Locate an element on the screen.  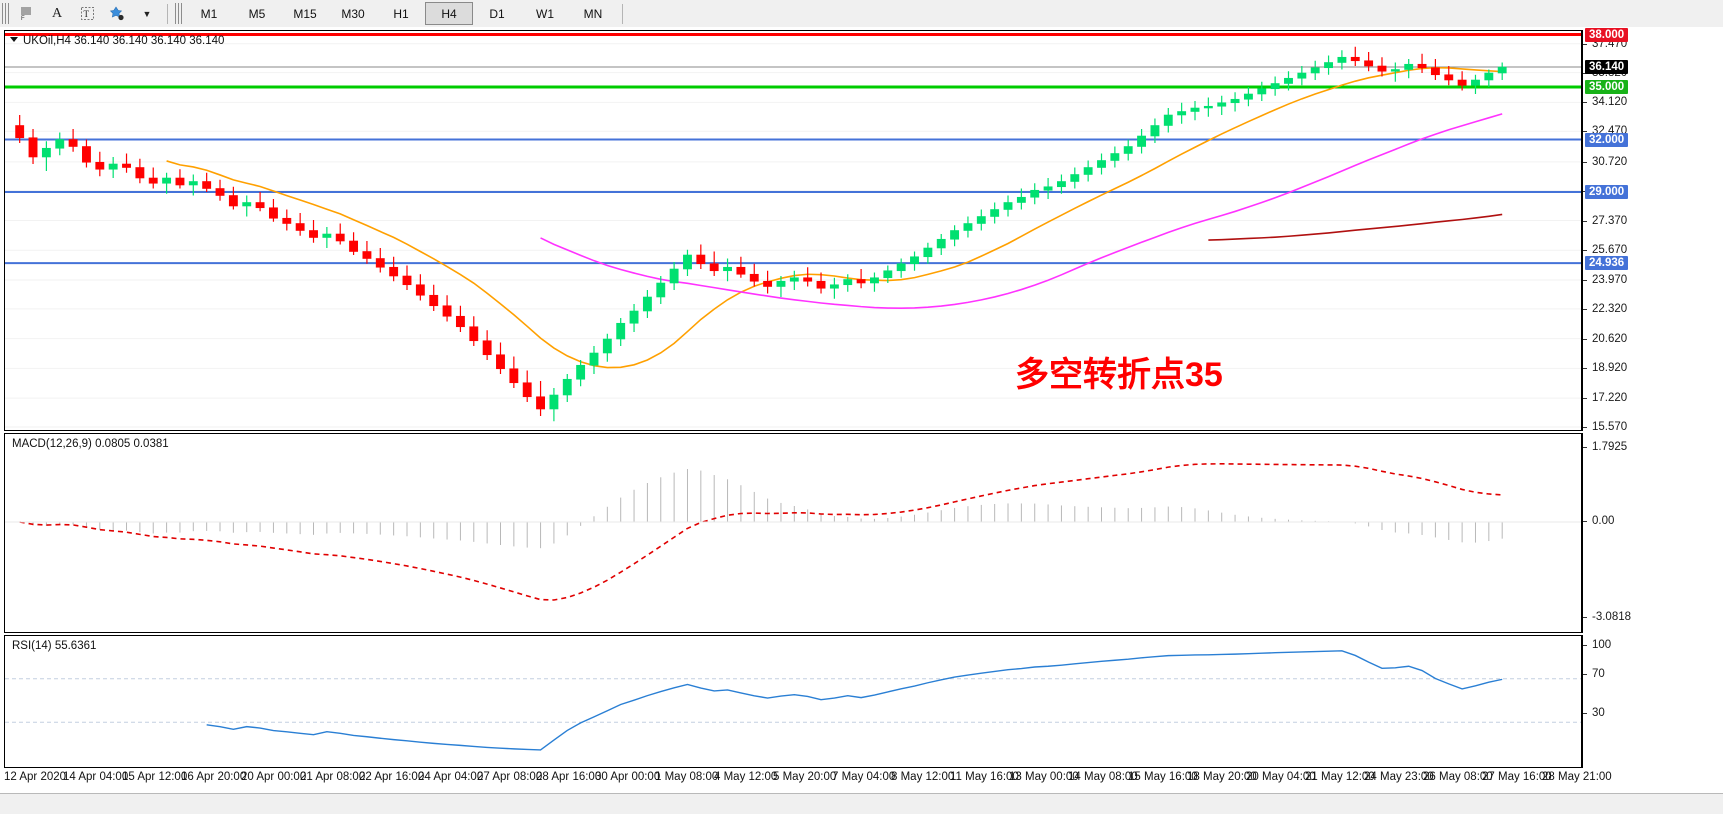
text-a-icon: A is located at coordinates (57, 13).